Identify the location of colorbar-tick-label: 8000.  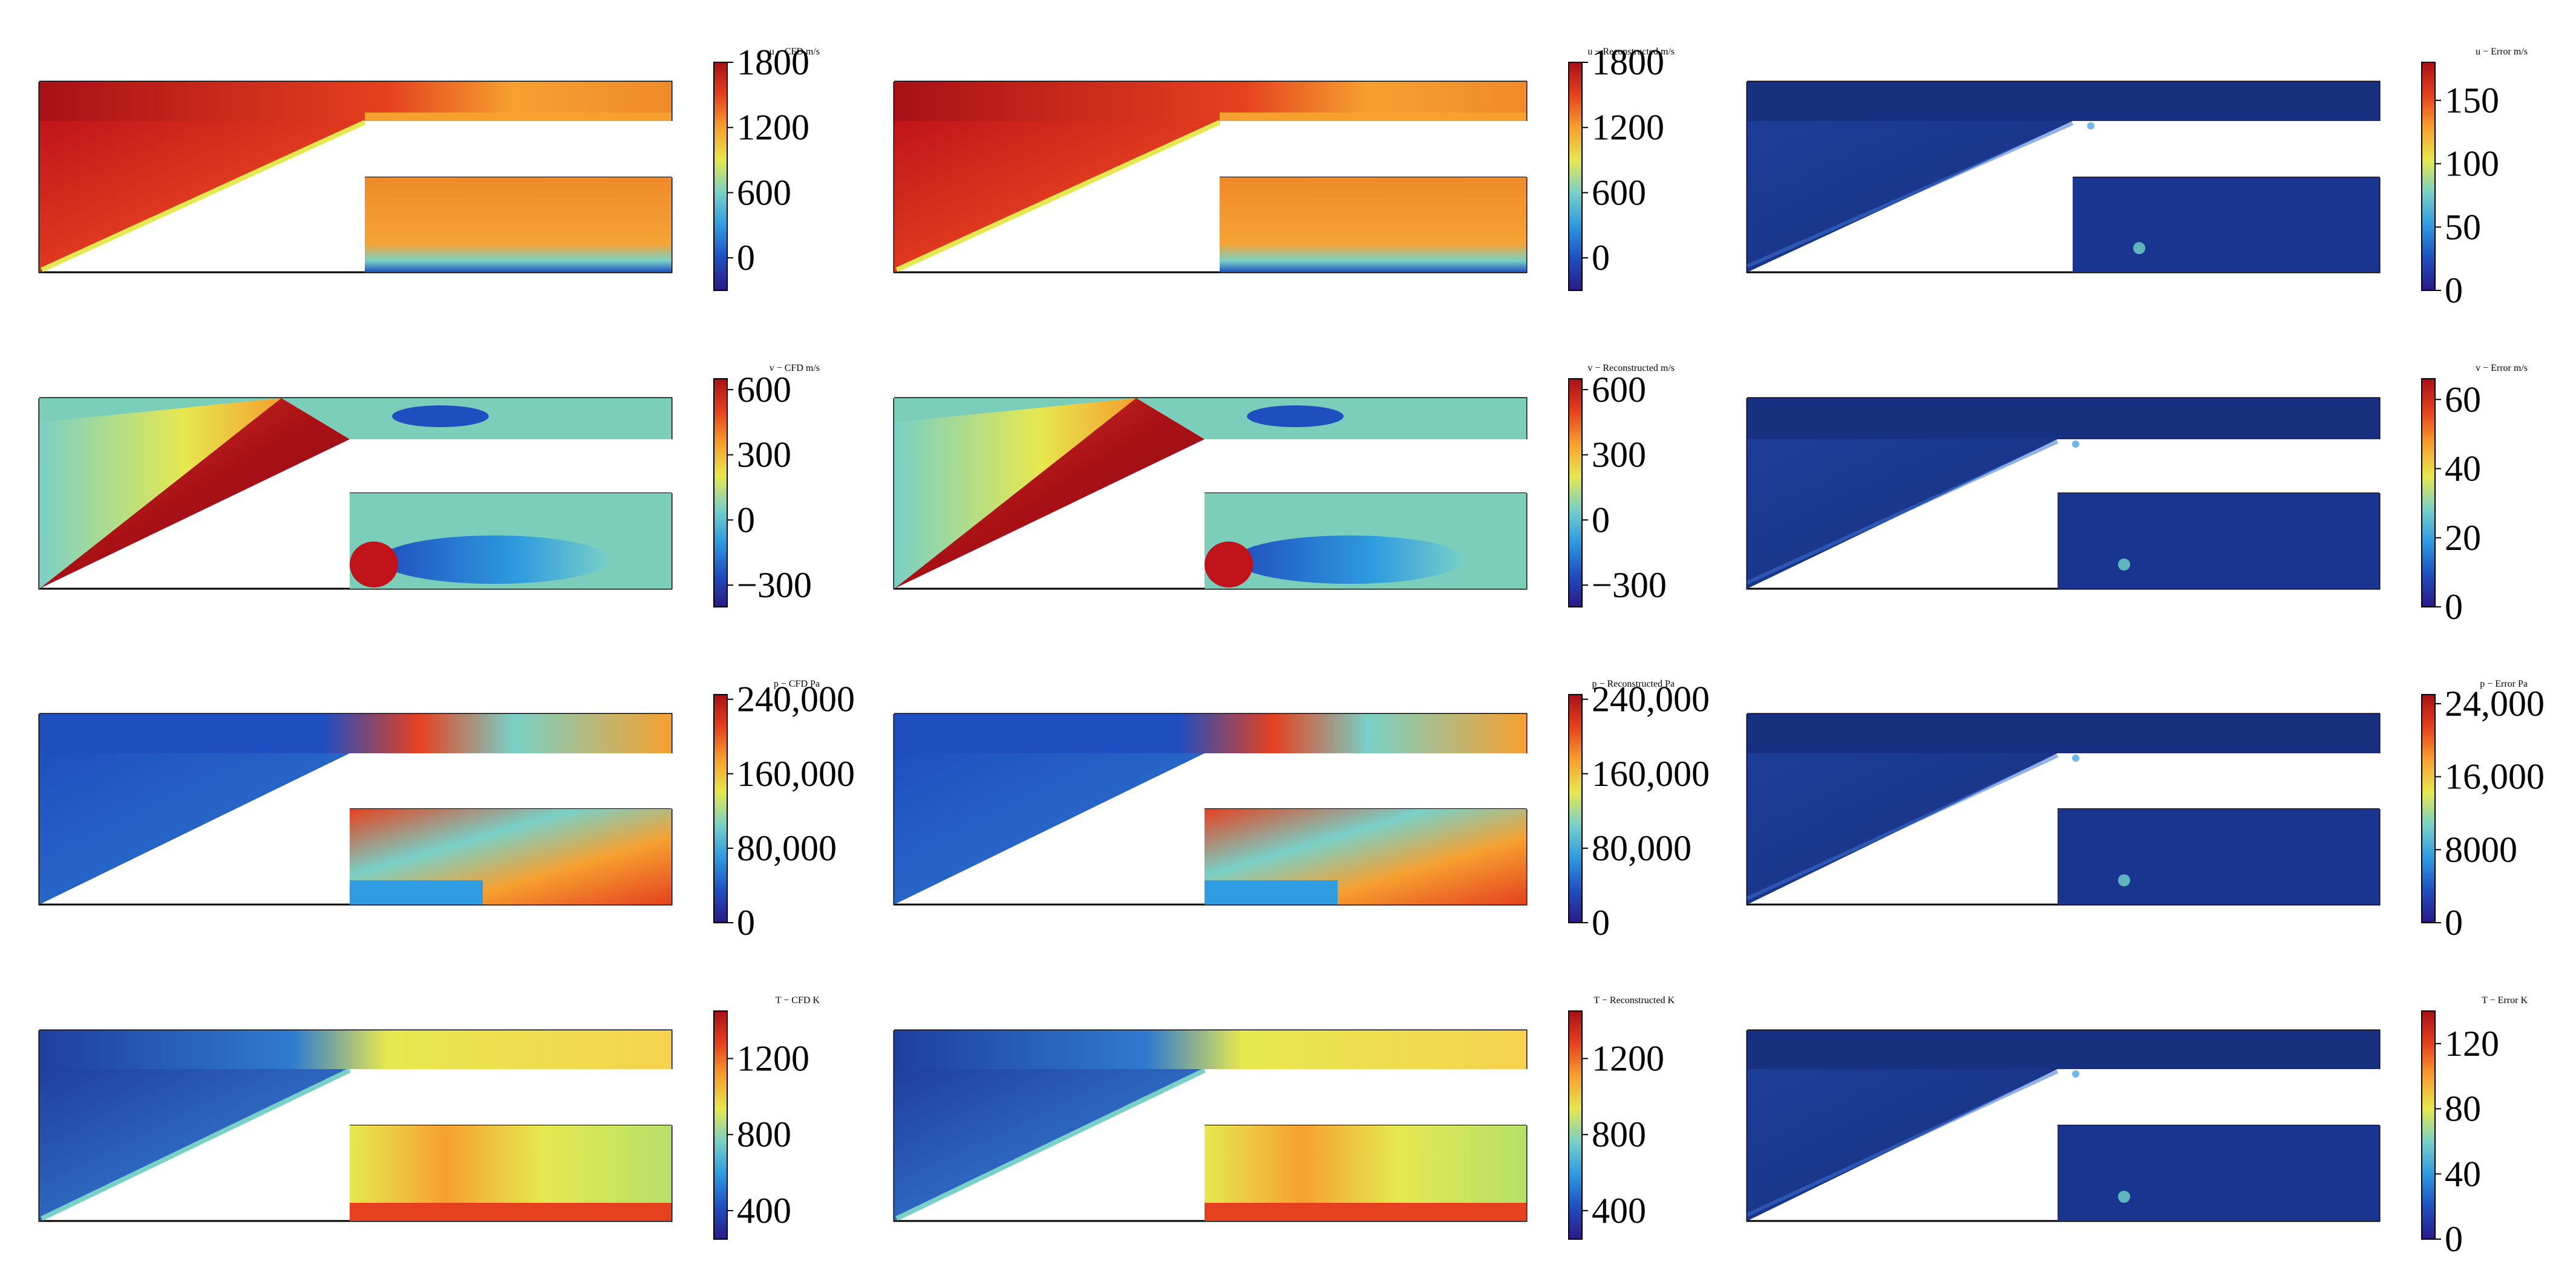
(2481, 849).